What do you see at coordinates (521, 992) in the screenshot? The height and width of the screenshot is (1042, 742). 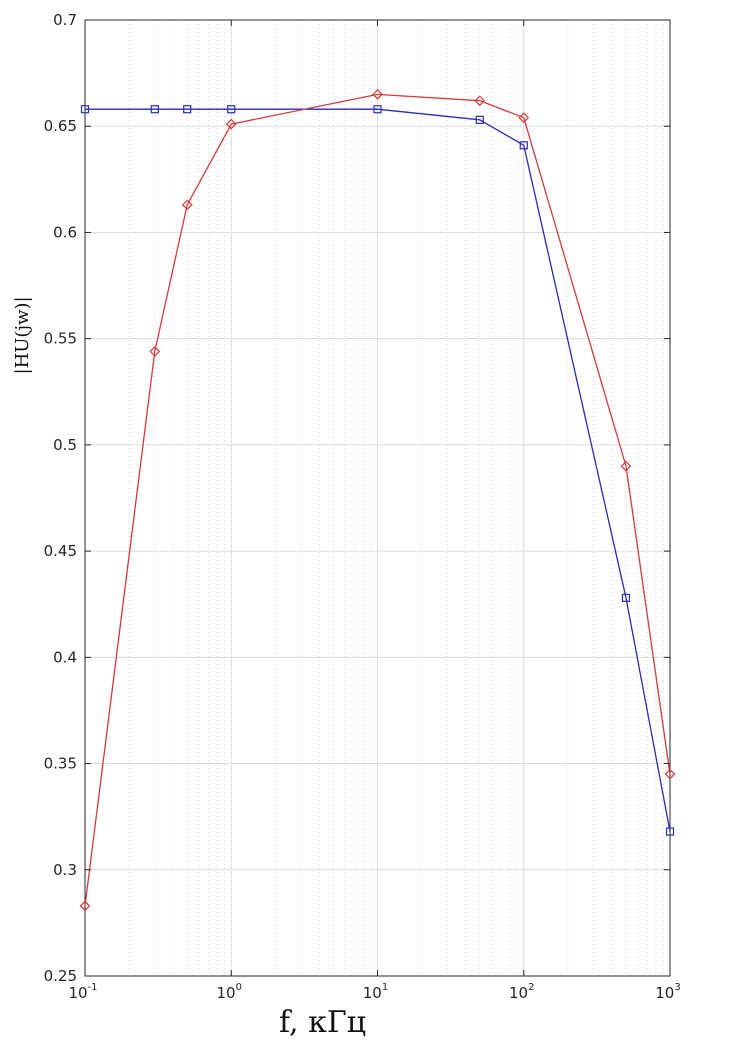 I see `x-tick-label: 10²` at bounding box center [521, 992].